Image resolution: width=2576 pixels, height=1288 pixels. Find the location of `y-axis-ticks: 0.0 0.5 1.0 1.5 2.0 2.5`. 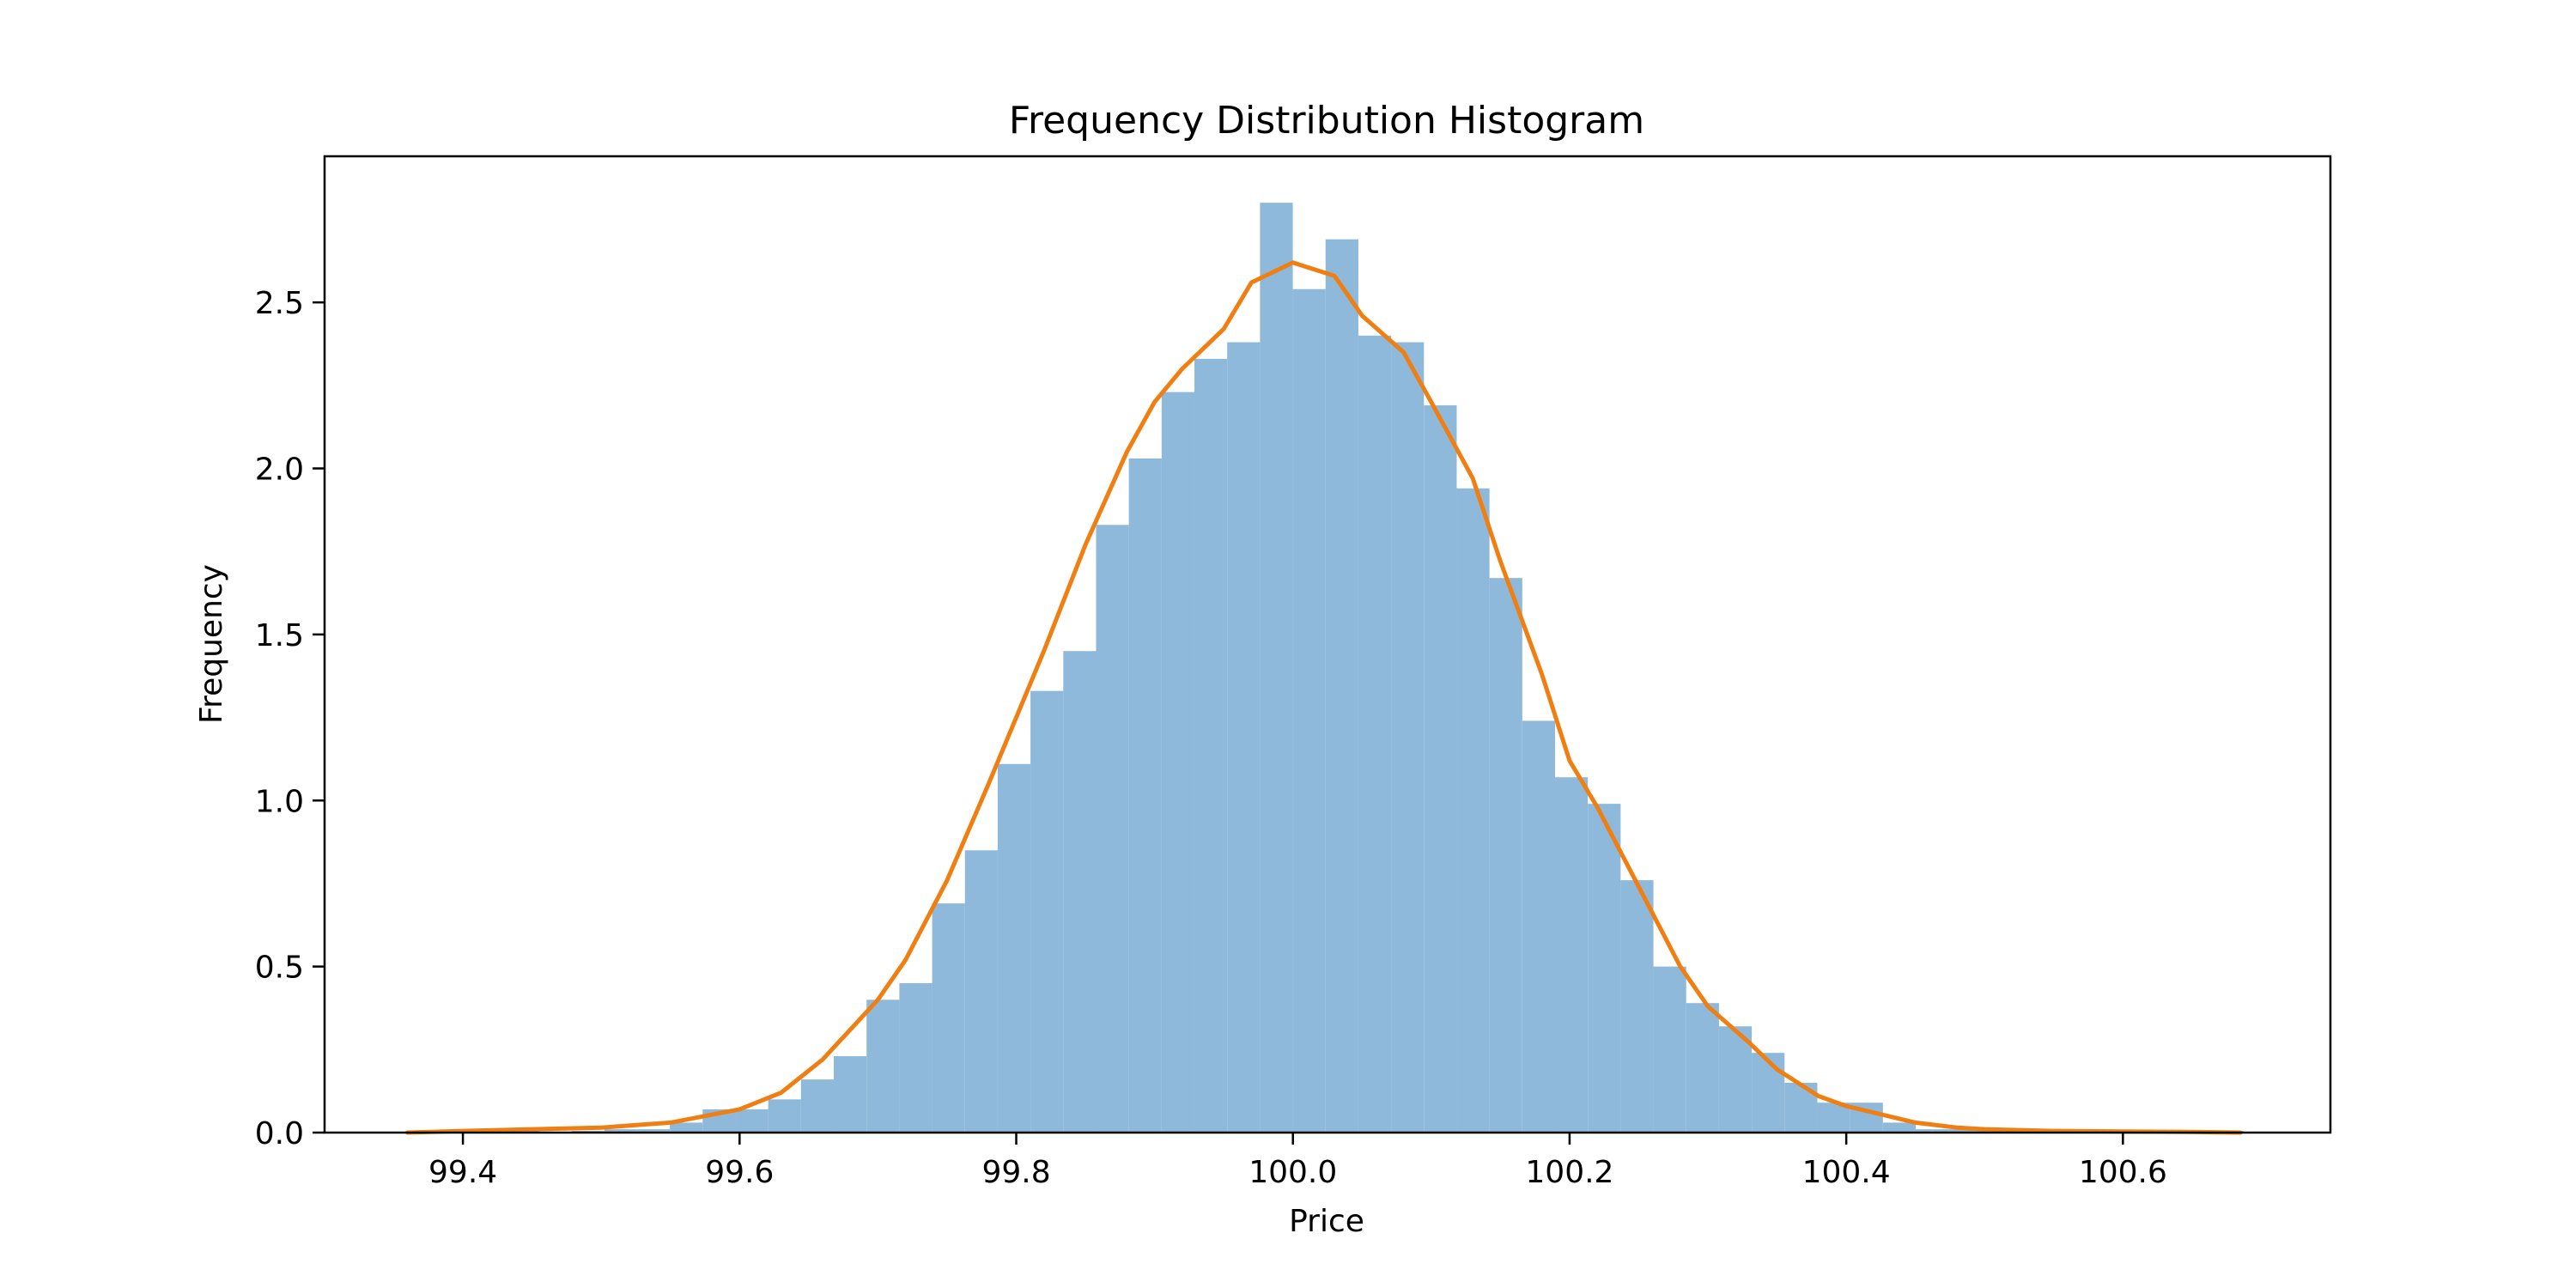

y-axis-ticks: 0.0 0.5 1.0 1.5 2.0 2.5 is located at coordinates (290, 718).